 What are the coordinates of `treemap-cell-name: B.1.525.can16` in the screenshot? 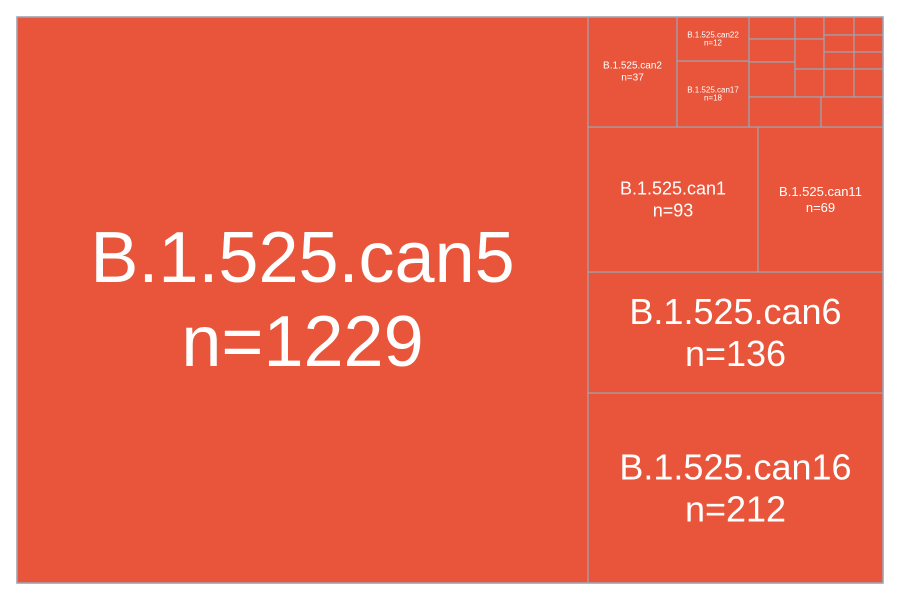 It's located at (735, 467).